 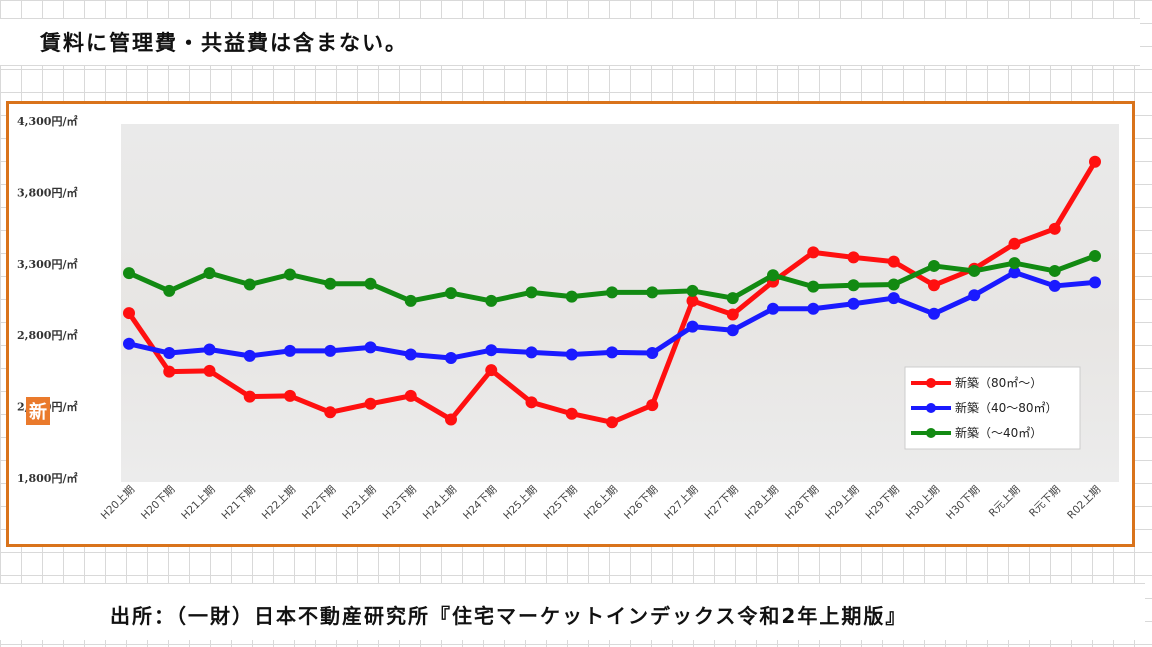 What do you see at coordinates (601, 503) in the screenshot?
I see `x-tick-label: H26上期` at bounding box center [601, 503].